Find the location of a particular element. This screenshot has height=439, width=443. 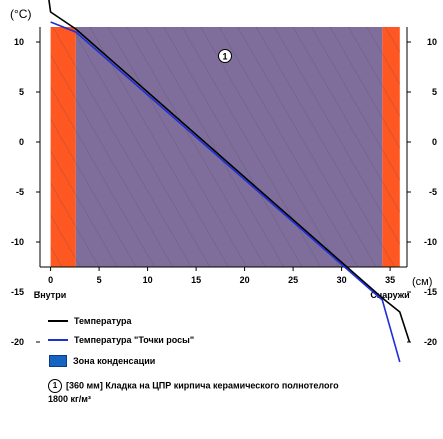

y-tick-label-left: -20 is located at coordinates (17, 342).